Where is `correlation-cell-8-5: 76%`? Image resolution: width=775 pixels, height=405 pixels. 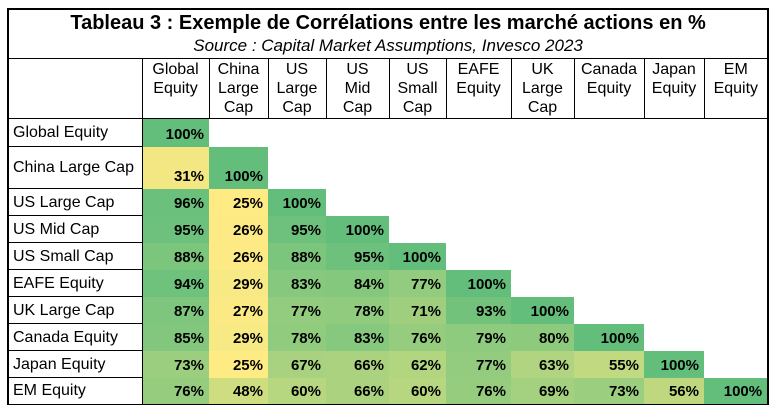
correlation-cell-8-5: 76% is located at coordinates (417, 337).